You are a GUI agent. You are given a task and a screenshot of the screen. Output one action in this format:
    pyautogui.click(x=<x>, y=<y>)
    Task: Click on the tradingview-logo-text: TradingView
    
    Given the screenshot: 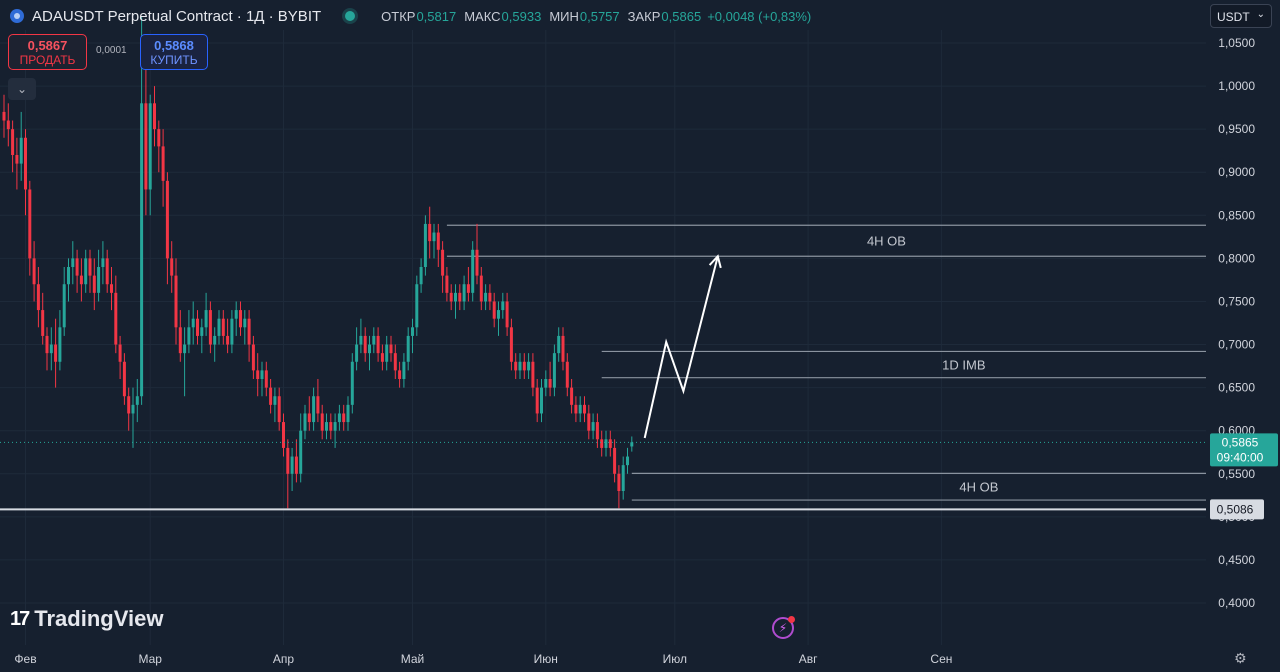 What is the action you would take?
    pyautogui.click(x=99, y=618)
    